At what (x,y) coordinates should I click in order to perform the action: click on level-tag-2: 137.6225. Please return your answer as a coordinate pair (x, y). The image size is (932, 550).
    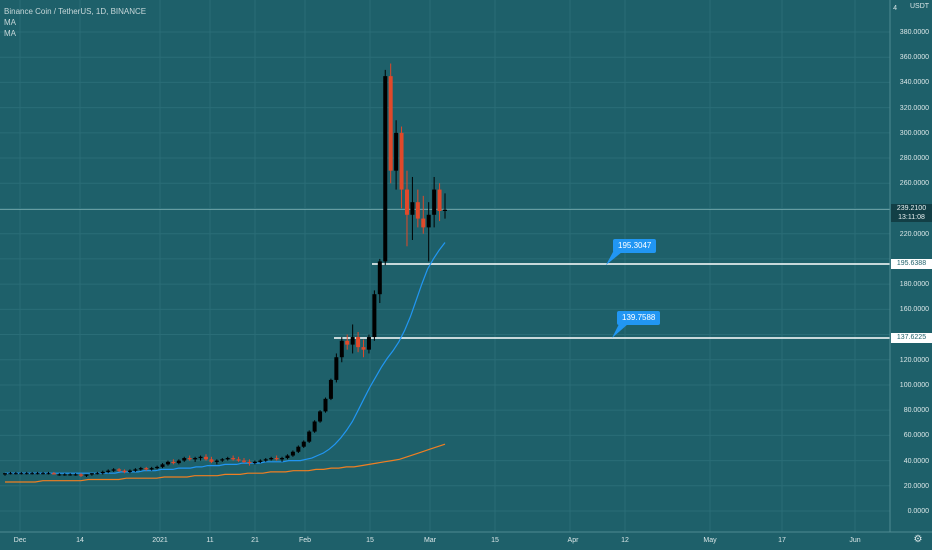
    Looking at the image, I should click on (911, 338).